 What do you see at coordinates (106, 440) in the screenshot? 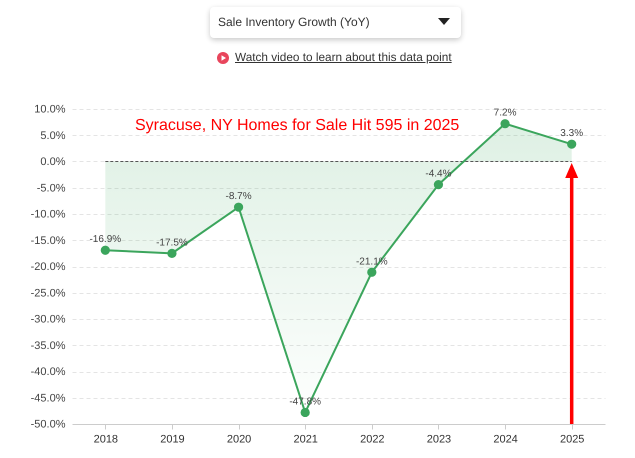
I see `x-tick-label: 2018` at bounding box center [106, 440].